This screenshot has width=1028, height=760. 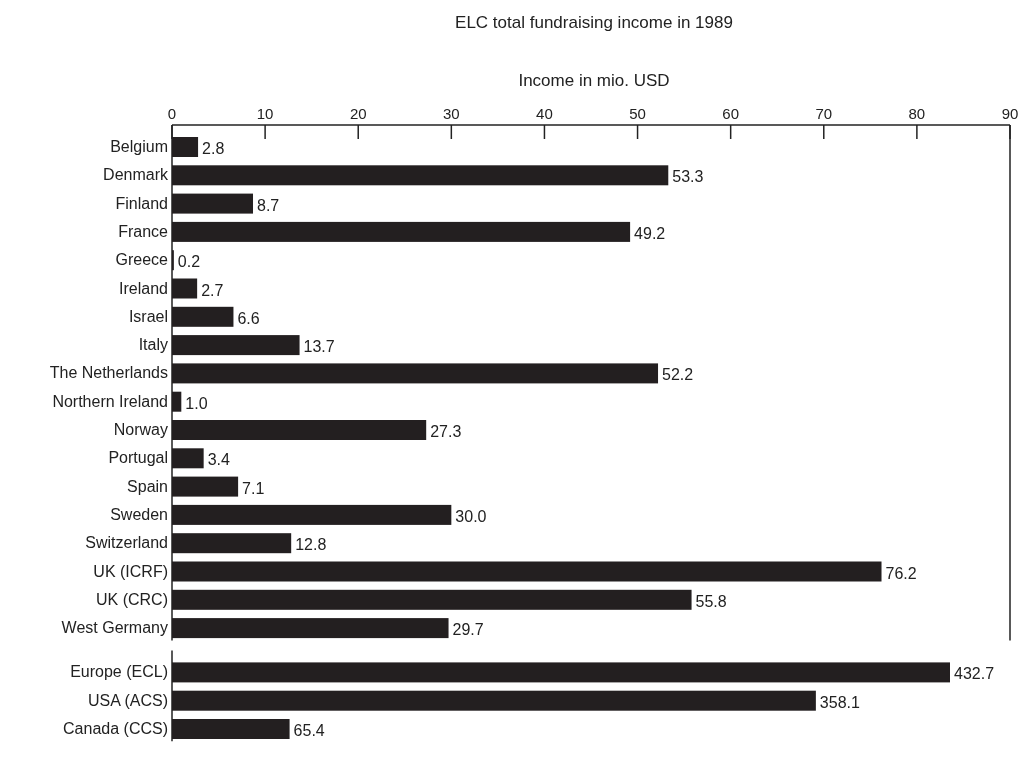 What do you see at coordinates (189, 262) in the screenshot?
I see `data-label: 0.2` at bounding box center [189, 262].